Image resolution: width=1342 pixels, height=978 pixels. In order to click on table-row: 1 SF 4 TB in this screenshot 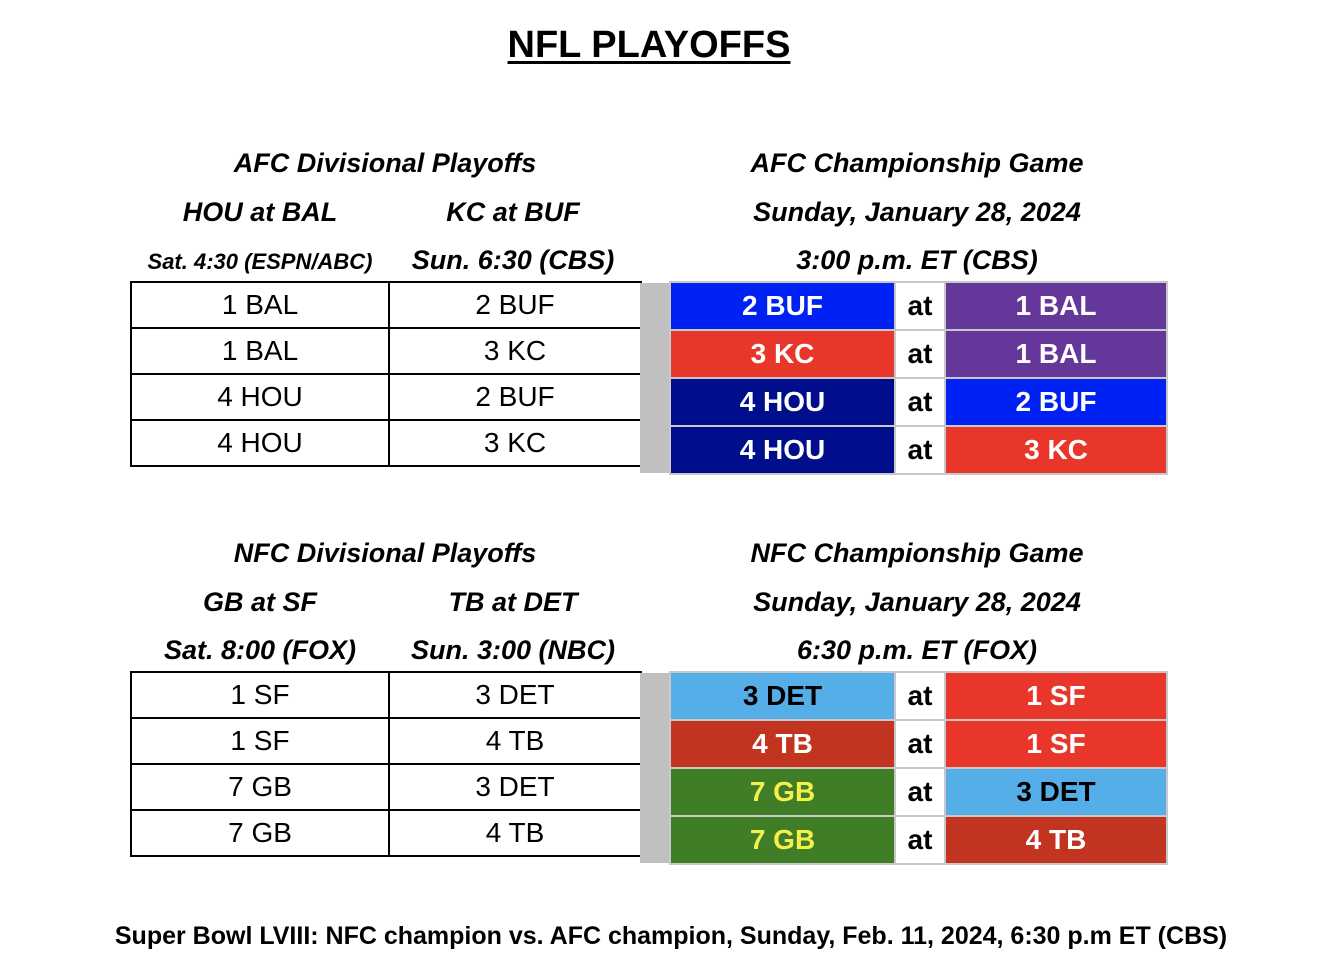, I will do `click(386, 741)`.